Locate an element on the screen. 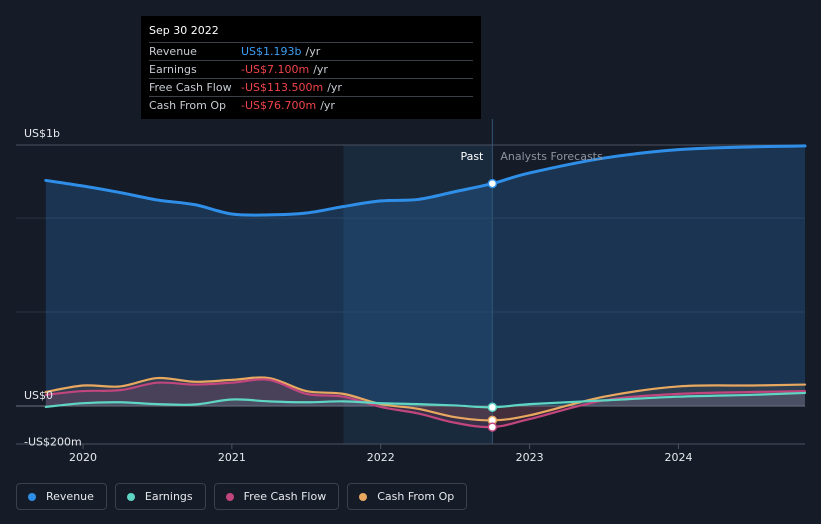  legend-item-free-cash-flow: Free Cash Flow is located at coordinates (276, 496).